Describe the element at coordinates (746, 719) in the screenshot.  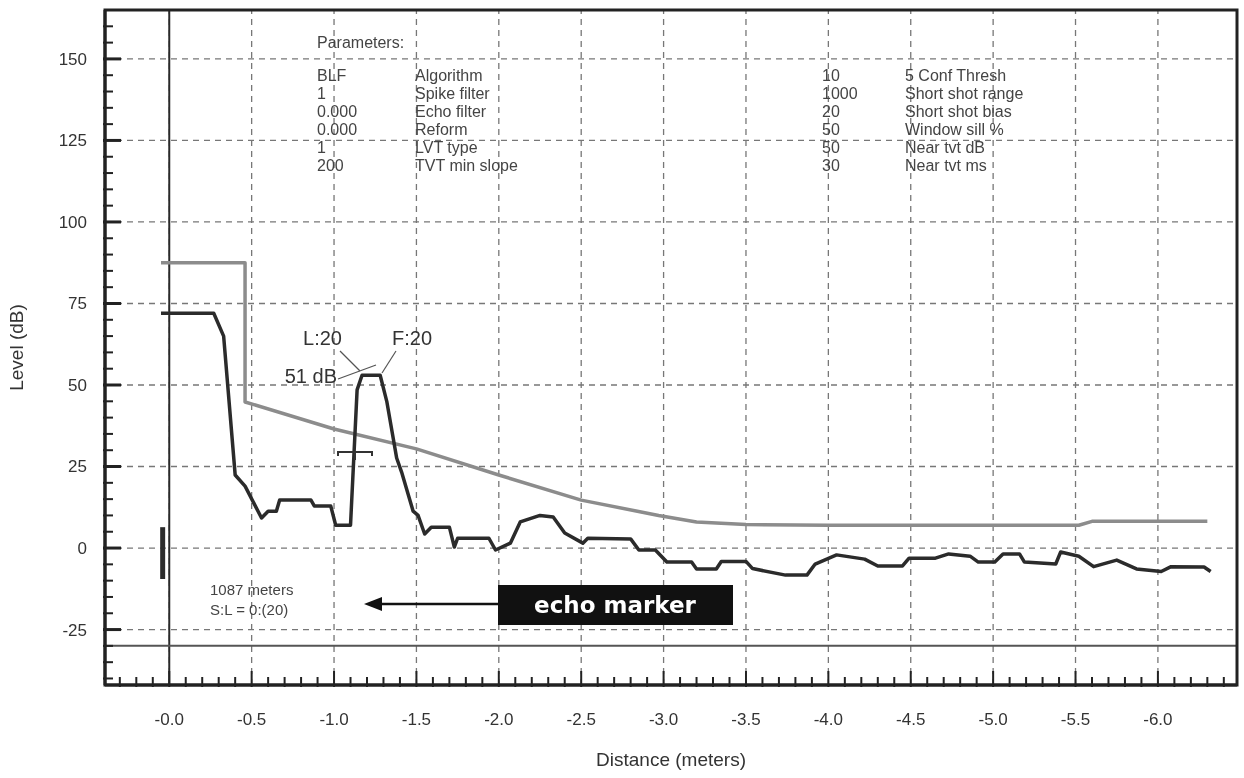
I see `x-tick-label: -3.5` at that location.